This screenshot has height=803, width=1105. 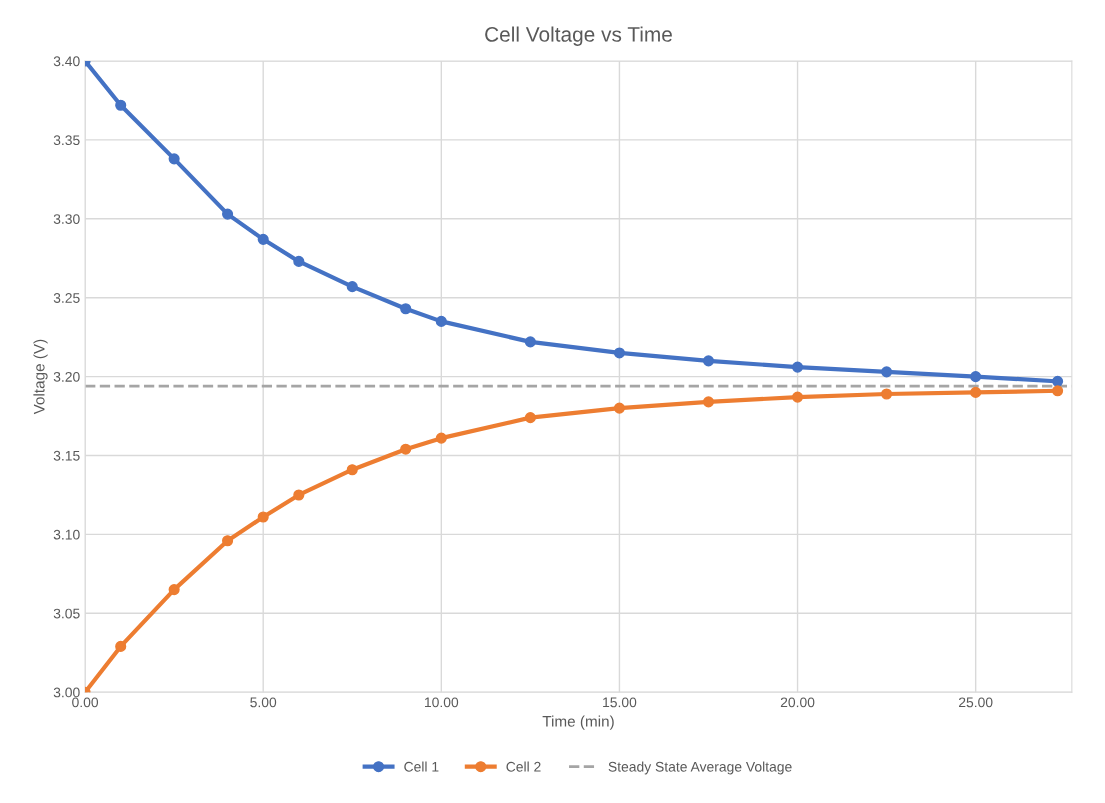 What do you see at coordinates (975, 702) in the screenshot?
I see `x-tick-label: 25.00` at bounding box center [975, 702].